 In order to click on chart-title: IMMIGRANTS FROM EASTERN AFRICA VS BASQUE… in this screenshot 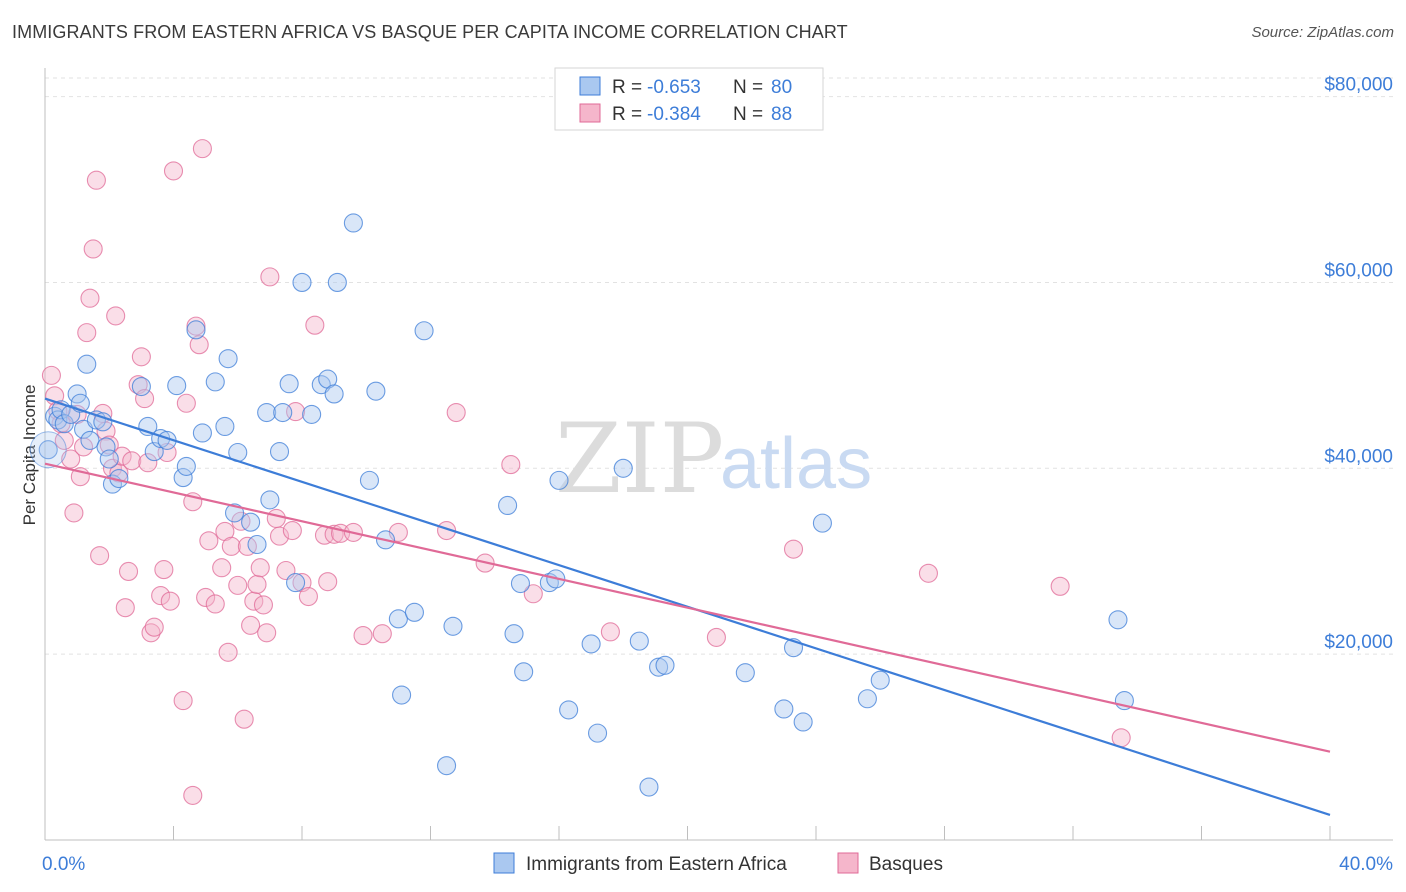, I will do `click(430, 32)`.